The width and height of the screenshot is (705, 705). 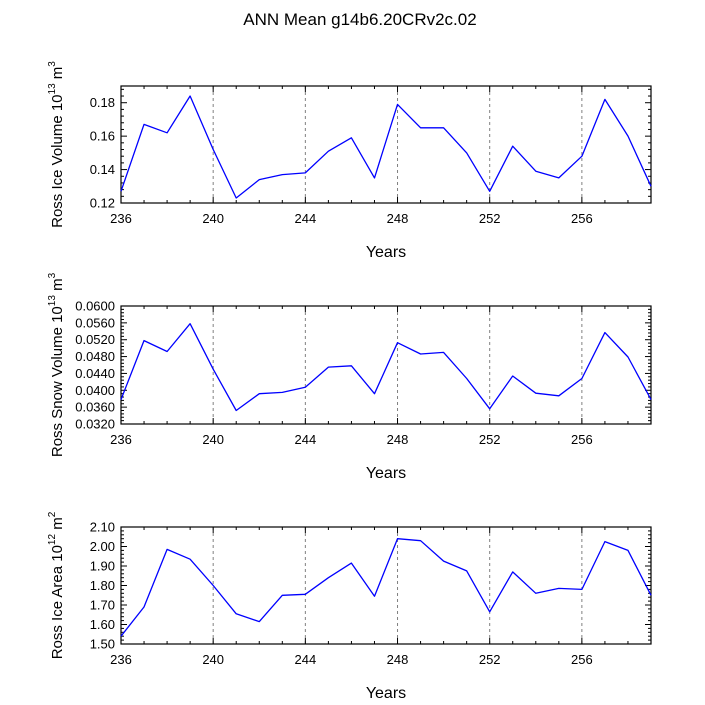 I want to click on y-tick-label: 2.10, so click(x=102, y=527).